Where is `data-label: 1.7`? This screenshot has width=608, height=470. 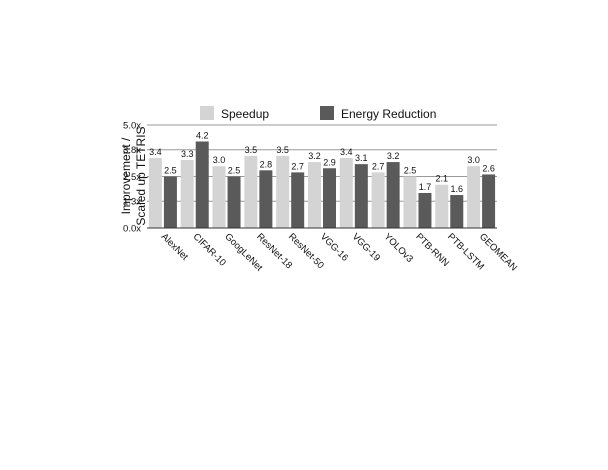
data-label: 1.7 is located at coordinates (425, 187).